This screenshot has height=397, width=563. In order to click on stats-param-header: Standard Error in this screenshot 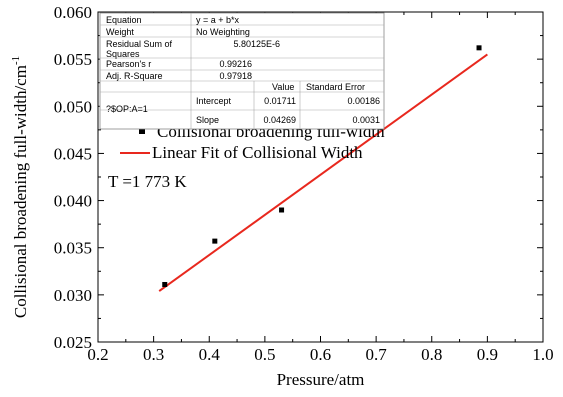, I will do `click(335, 87)`.